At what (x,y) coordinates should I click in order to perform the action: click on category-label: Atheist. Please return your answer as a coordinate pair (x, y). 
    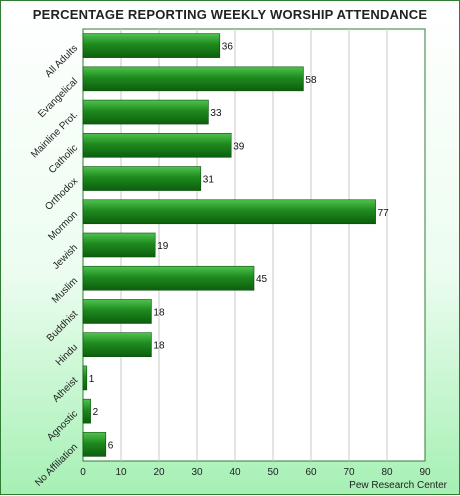
    Looking at the image, I should click on (66, 390).